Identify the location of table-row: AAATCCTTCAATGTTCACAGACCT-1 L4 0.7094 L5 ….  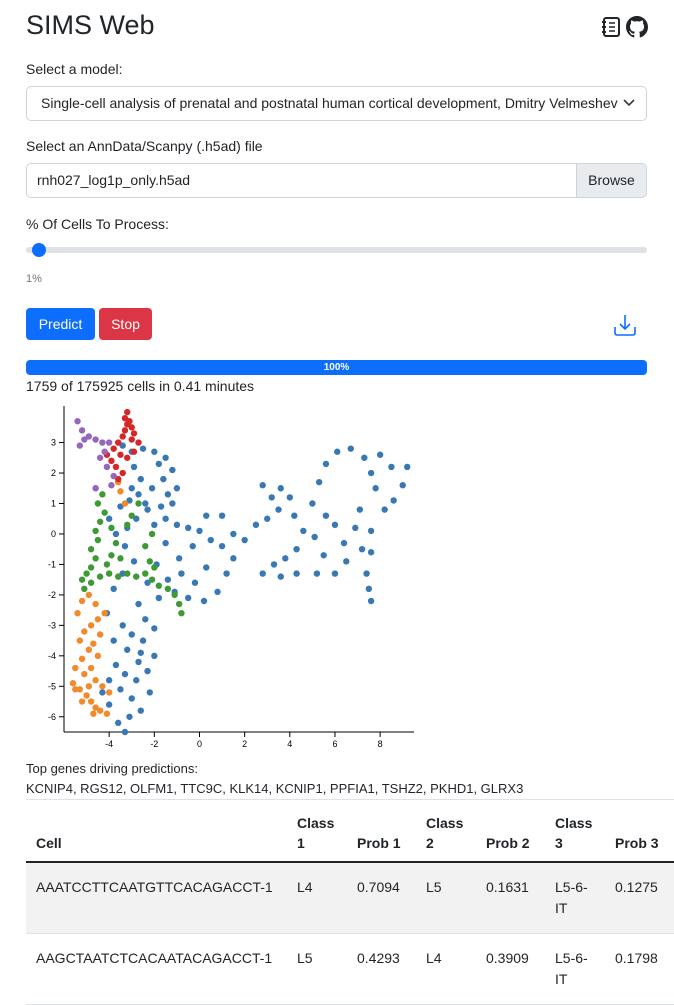
(350, 898).